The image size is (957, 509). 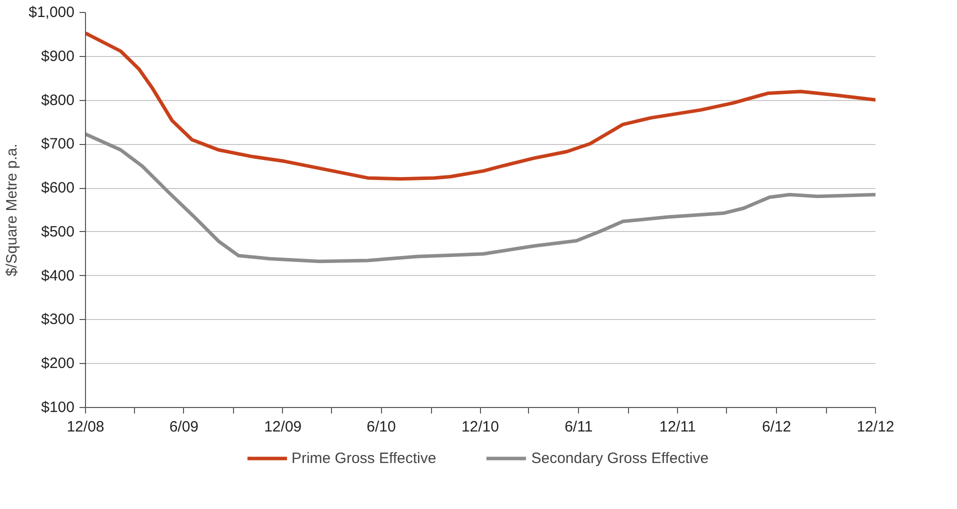 What do you see at coordinates (58, 144) in the screenshot?
I see `y-tick-label: $700` at bounding box center [58, 144].